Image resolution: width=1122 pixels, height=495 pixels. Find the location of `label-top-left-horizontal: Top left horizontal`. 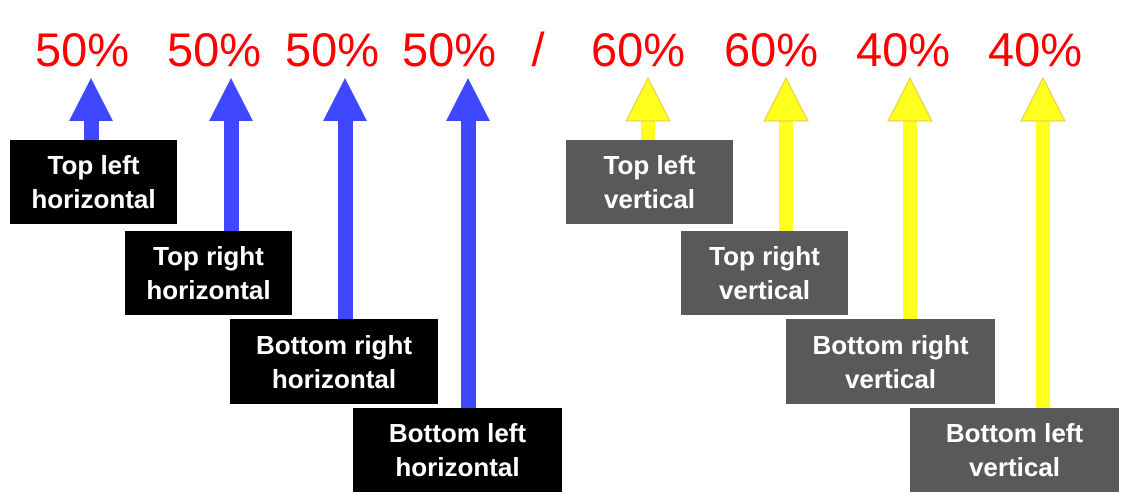

label-top-left-horizontal: Top left horizontal is located at coordinates (93, 182).